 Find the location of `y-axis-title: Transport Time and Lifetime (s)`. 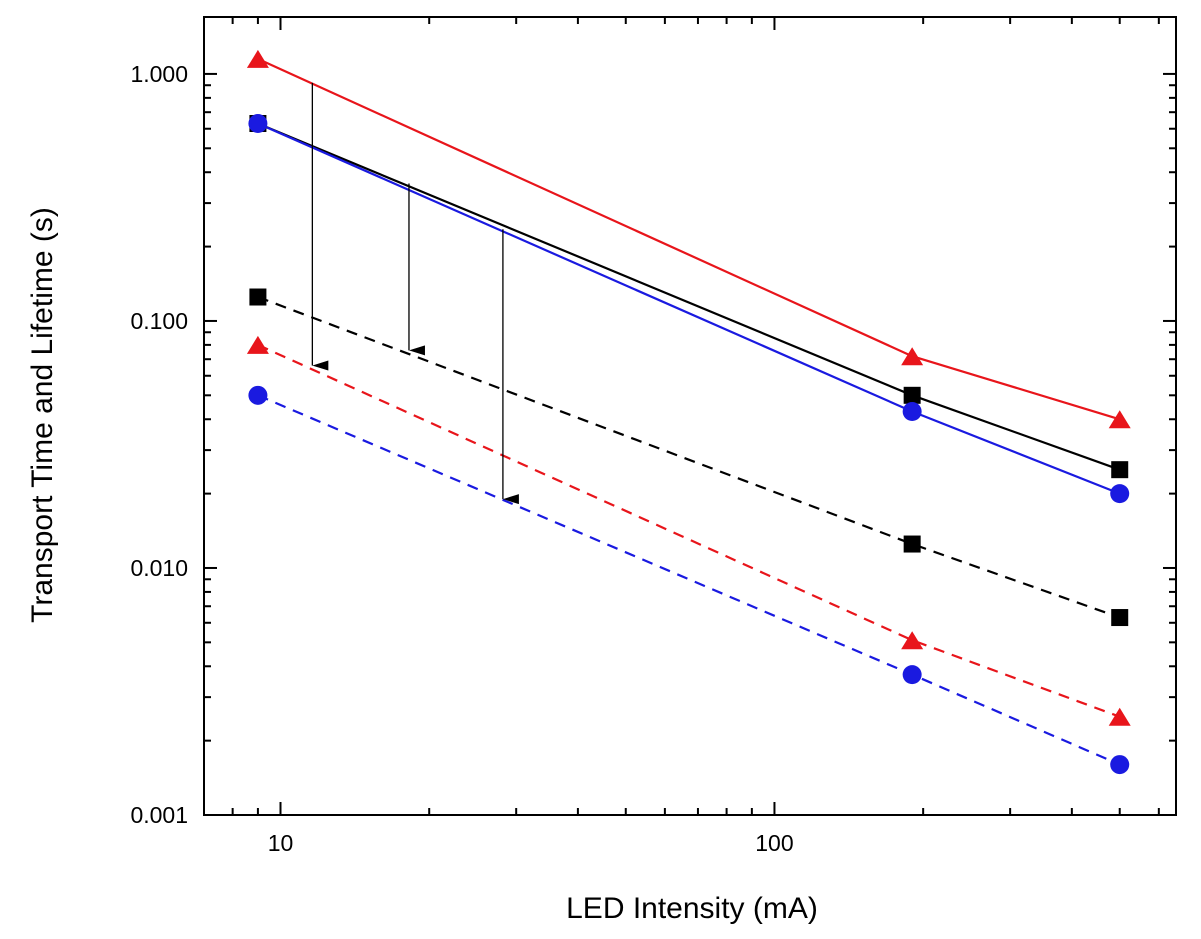

y-axis-title: Transport Time and Lifetime (s) is located at coordinates (42, 415).